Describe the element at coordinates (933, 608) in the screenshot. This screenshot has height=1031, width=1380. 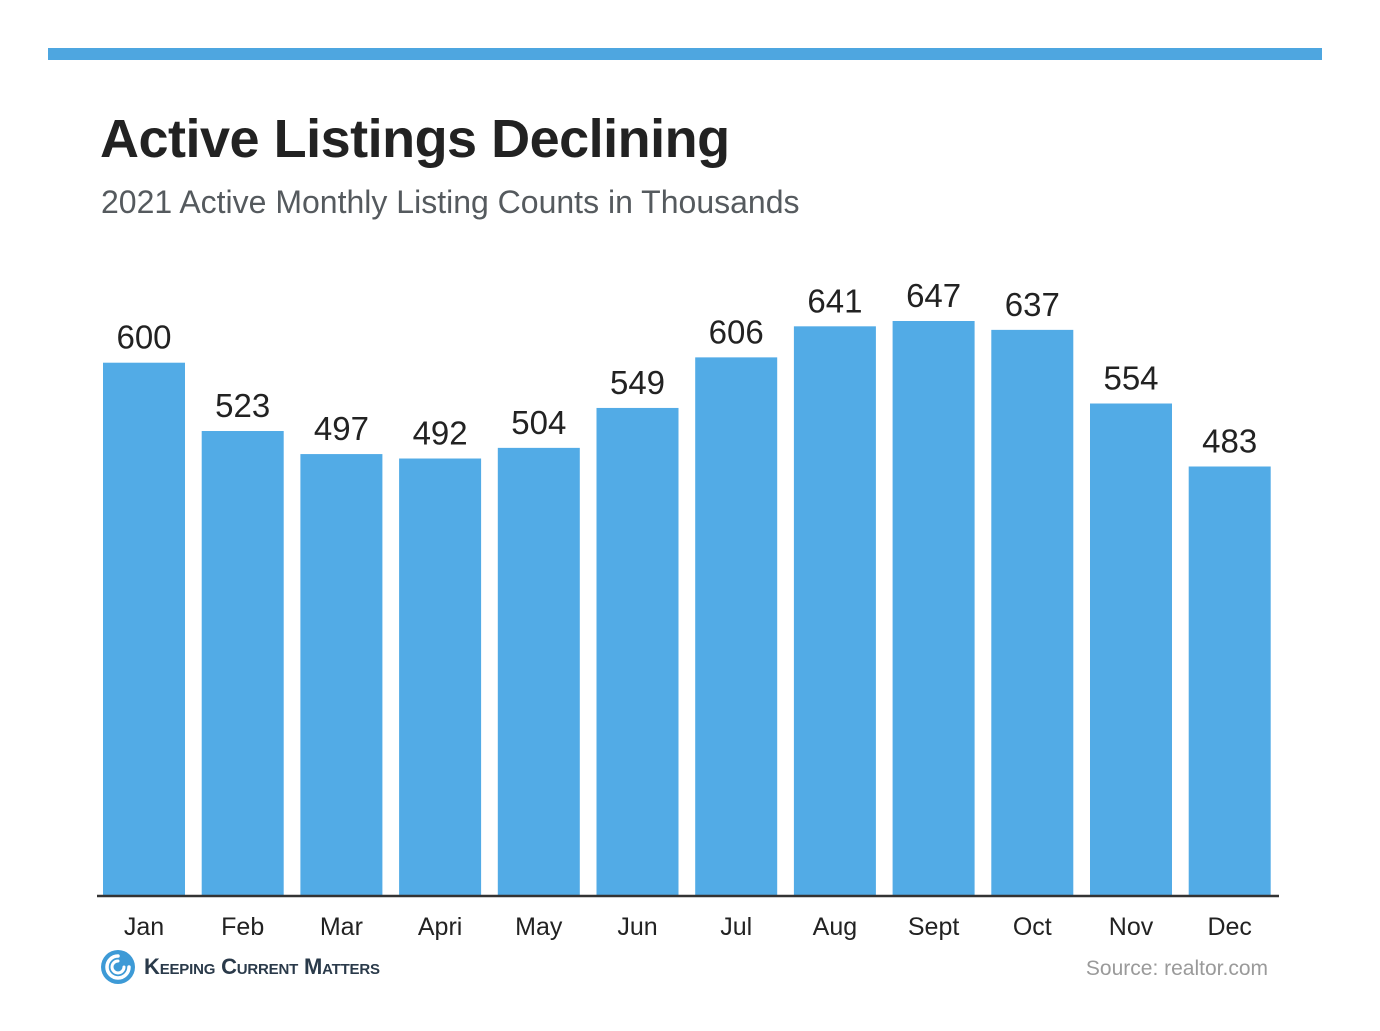
I see `bar-sept` at that location.